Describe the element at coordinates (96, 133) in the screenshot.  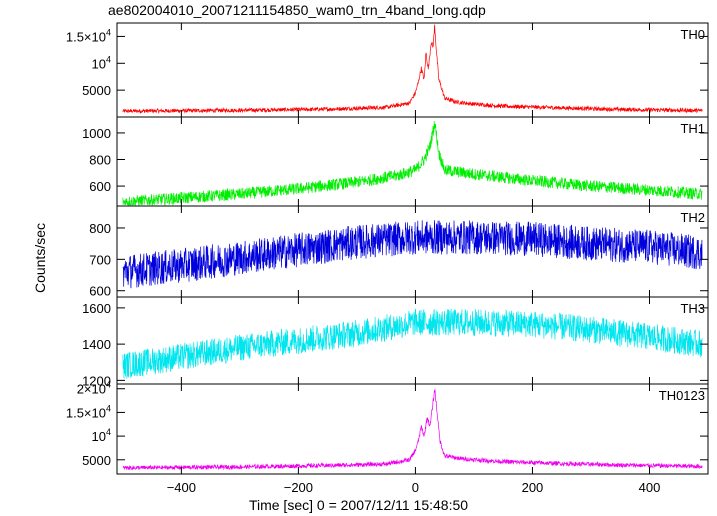
I see `y-tick-label: 1000` at that location.